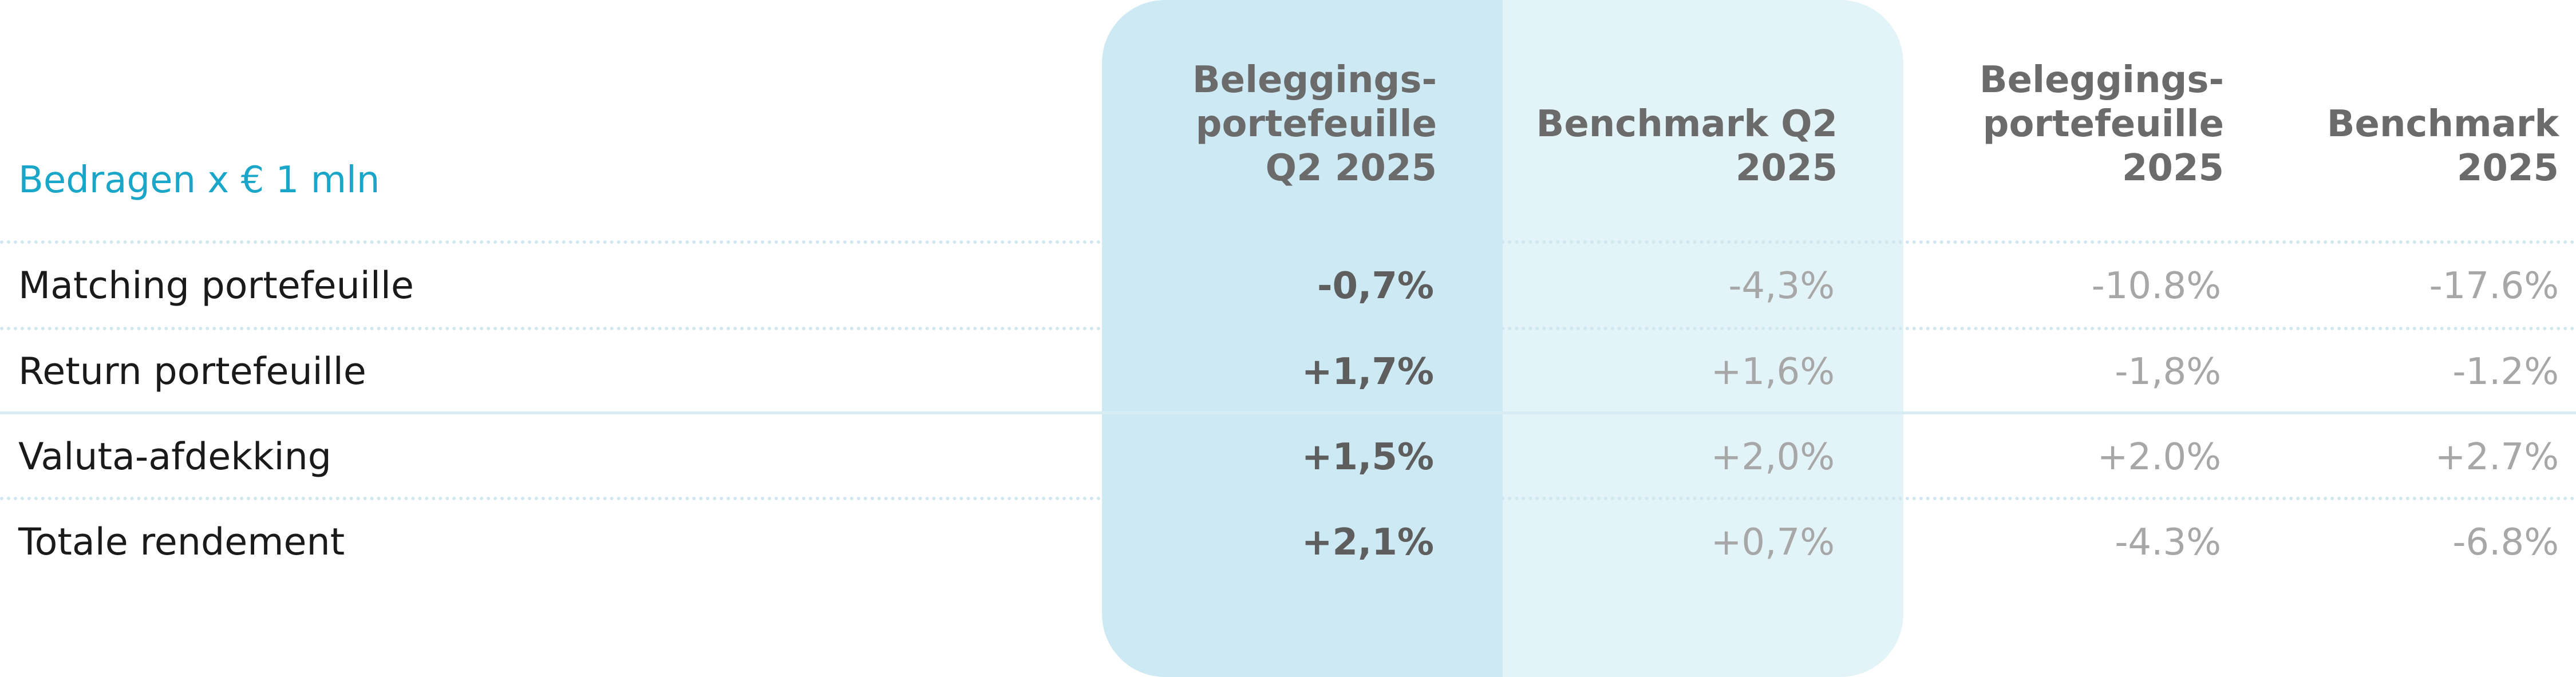  Describe the element at coordinates (175, 457) in the screenshot. I see `row-label: Valuta-afdekking` at that location.